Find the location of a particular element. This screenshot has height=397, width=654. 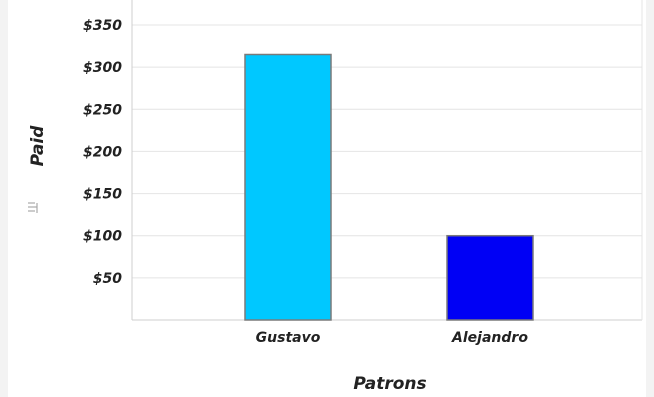

y-tick-labels: $50 $100 $150 $200 $250 $300 $350 is located at coordinates (102, 152).